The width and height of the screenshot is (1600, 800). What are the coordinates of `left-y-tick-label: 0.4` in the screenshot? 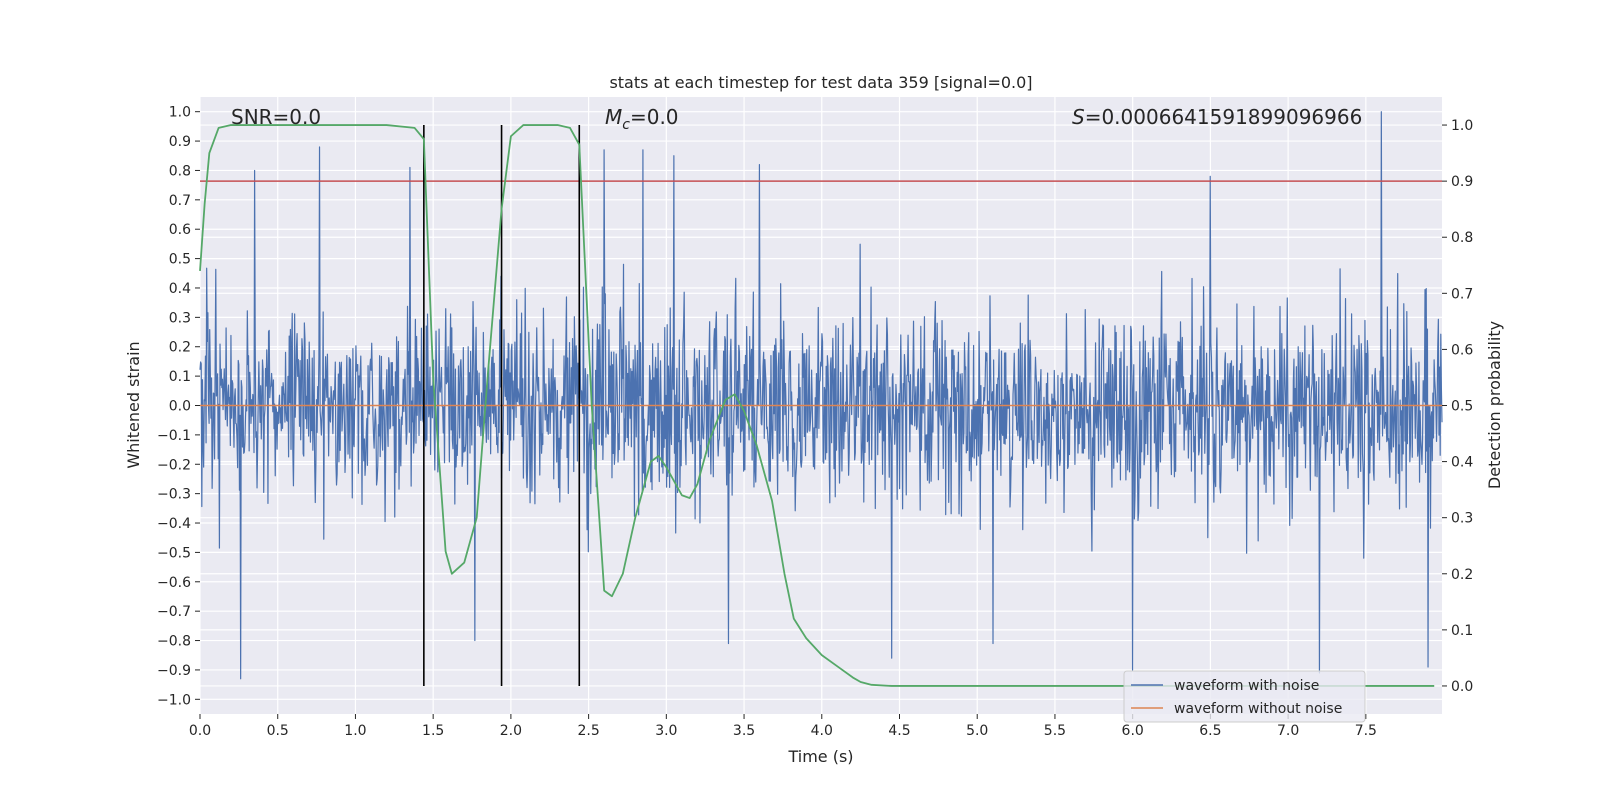 It's located at (180, 289).